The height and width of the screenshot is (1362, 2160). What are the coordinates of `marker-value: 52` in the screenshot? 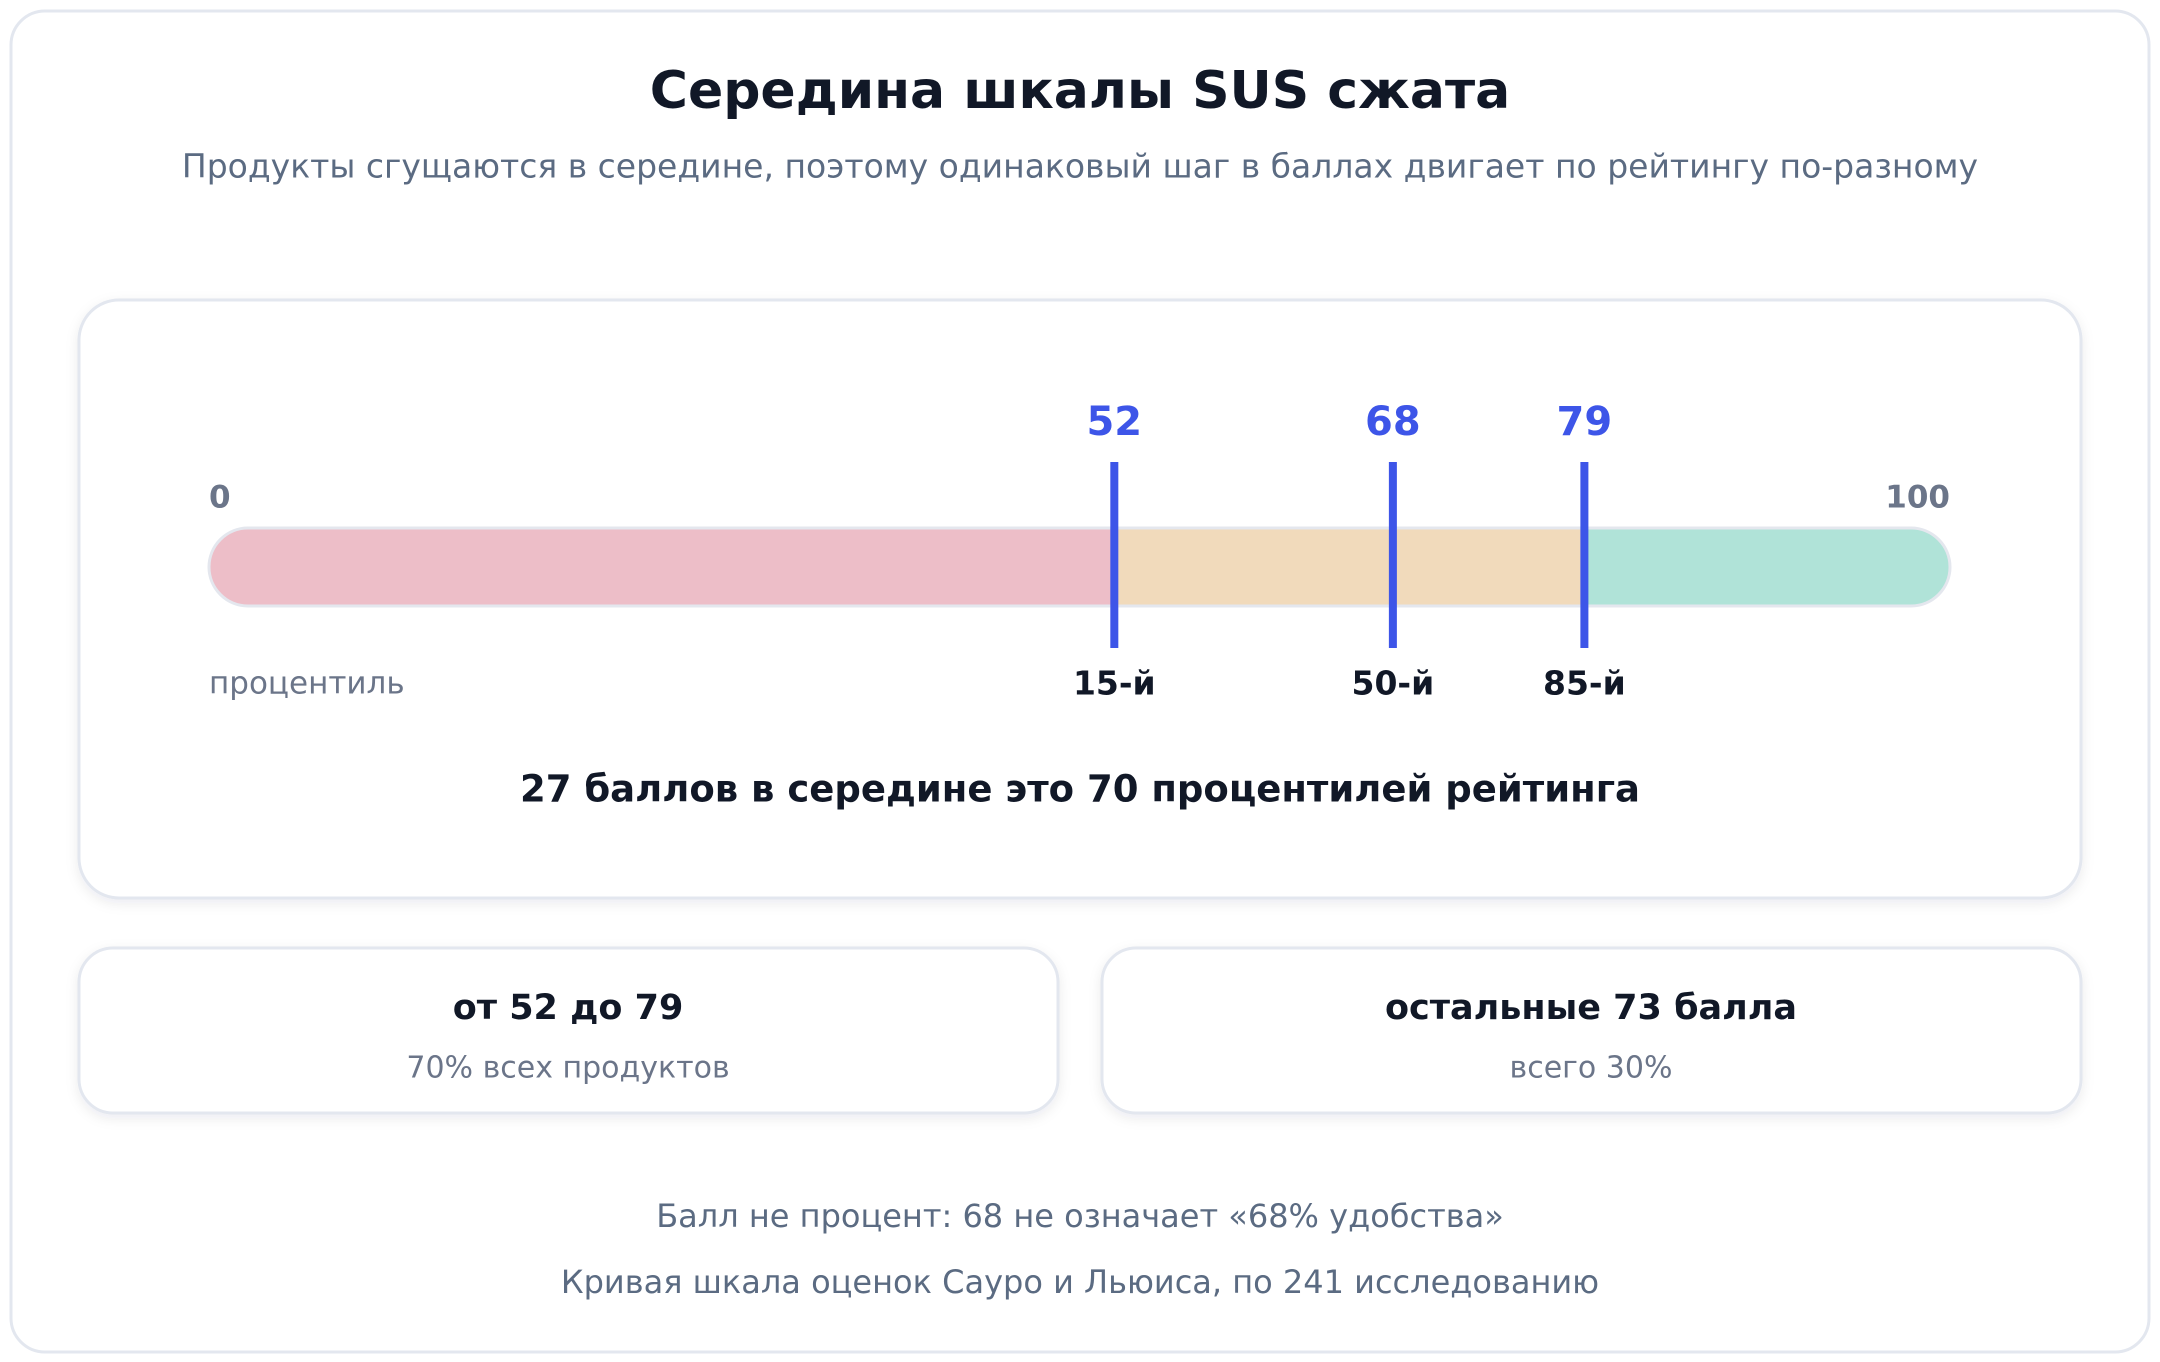 It's located at (1114, 422).